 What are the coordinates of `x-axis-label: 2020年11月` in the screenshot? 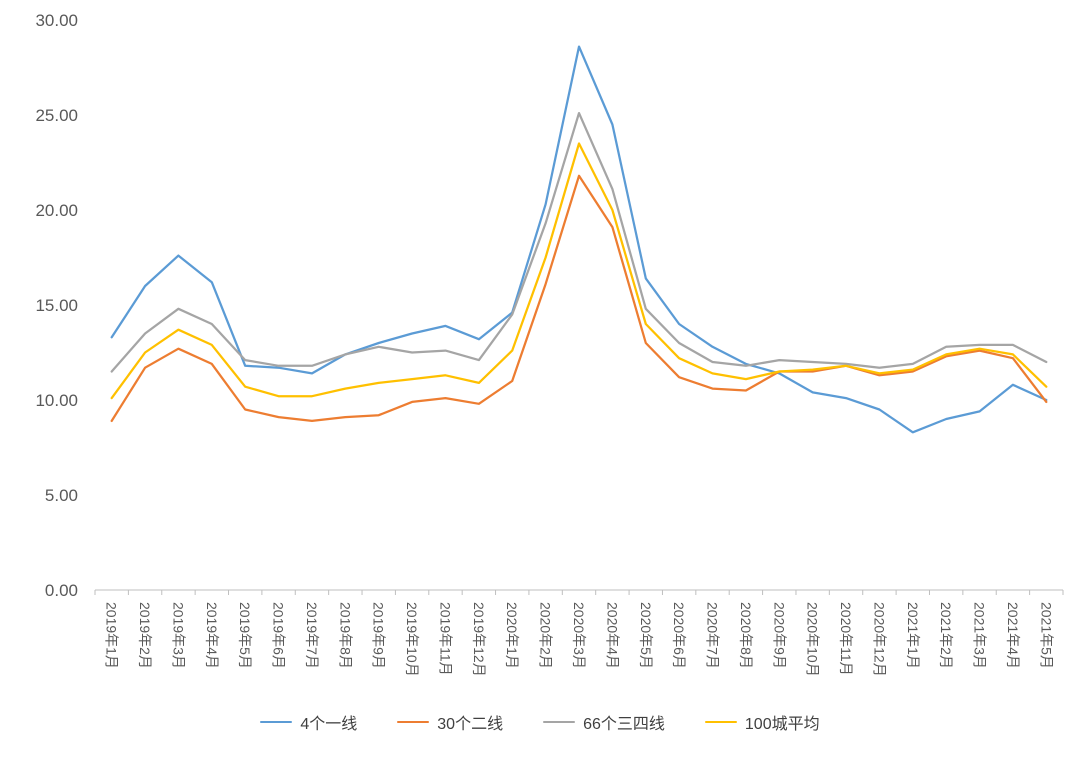 It's located at (846, 639).